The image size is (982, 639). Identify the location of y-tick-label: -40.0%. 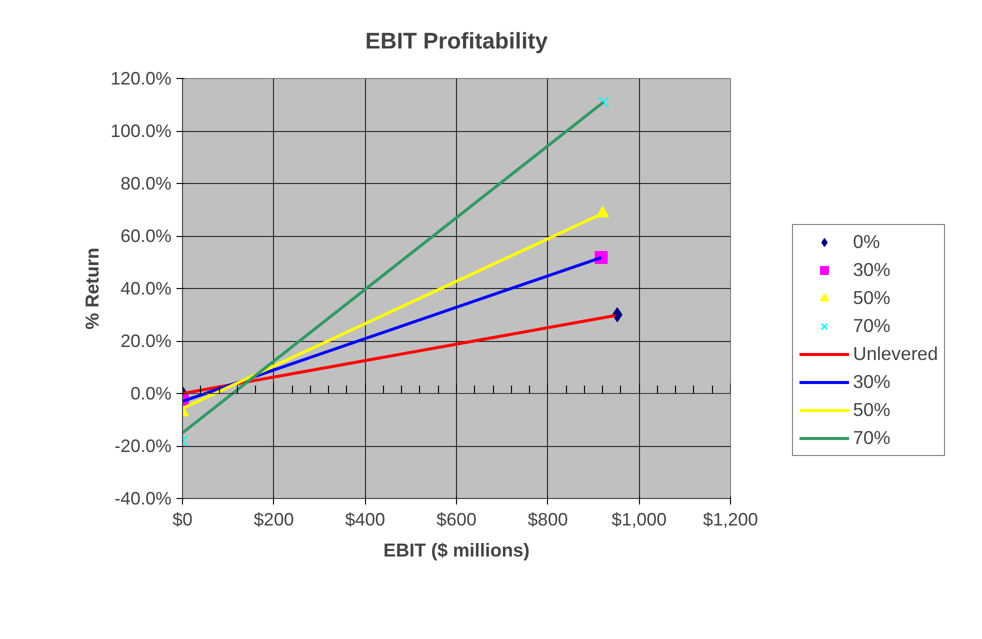
(143, 498).